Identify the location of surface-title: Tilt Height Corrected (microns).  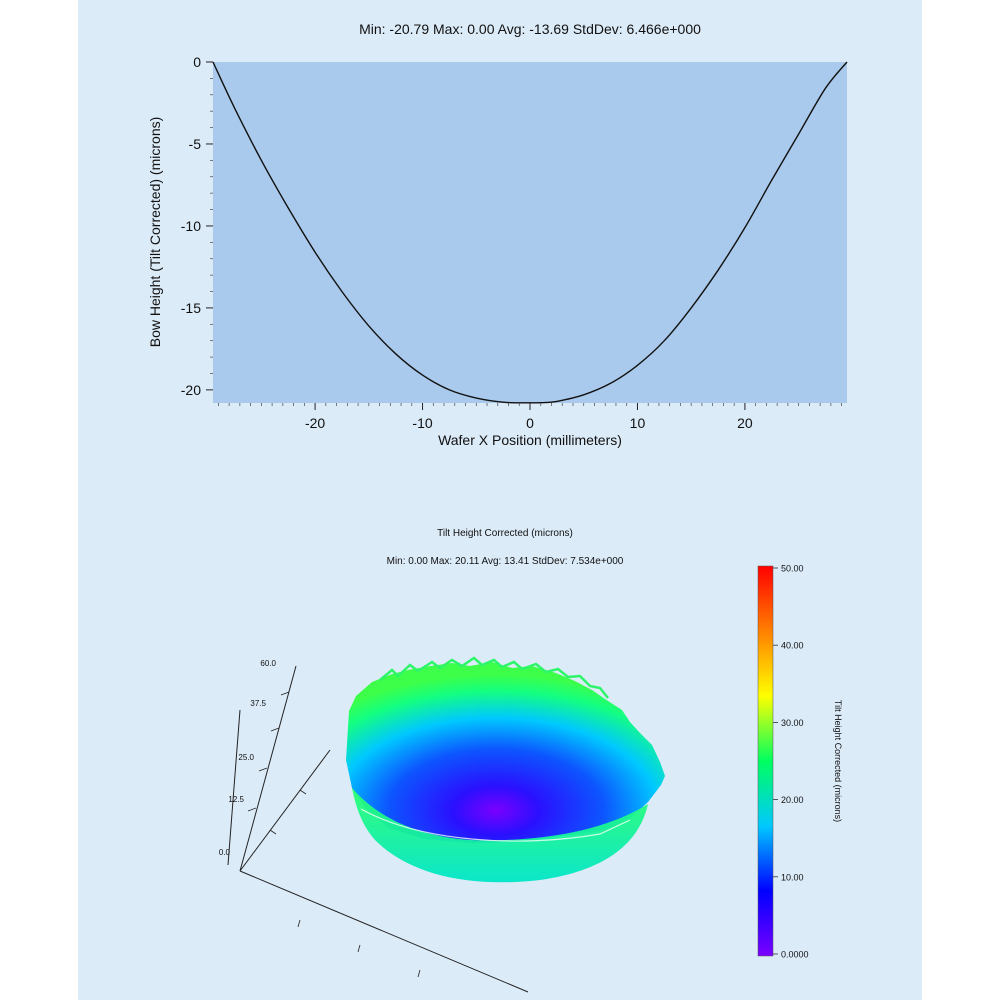
(505, 533).